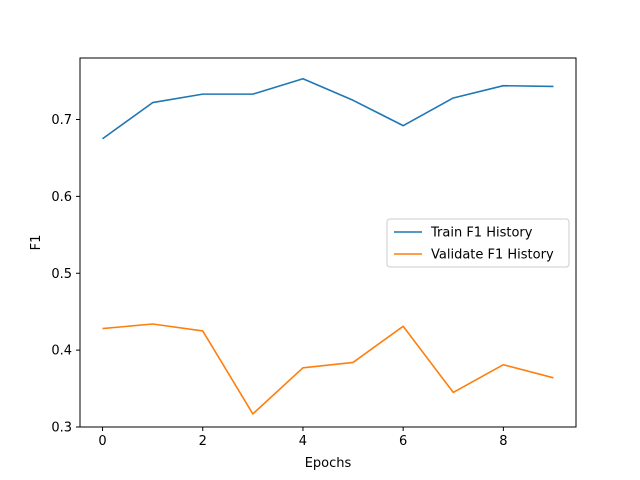 The width and height of the screenshot is (640, 480). I want to click on y-axis-label: F1, so click(36, 243).